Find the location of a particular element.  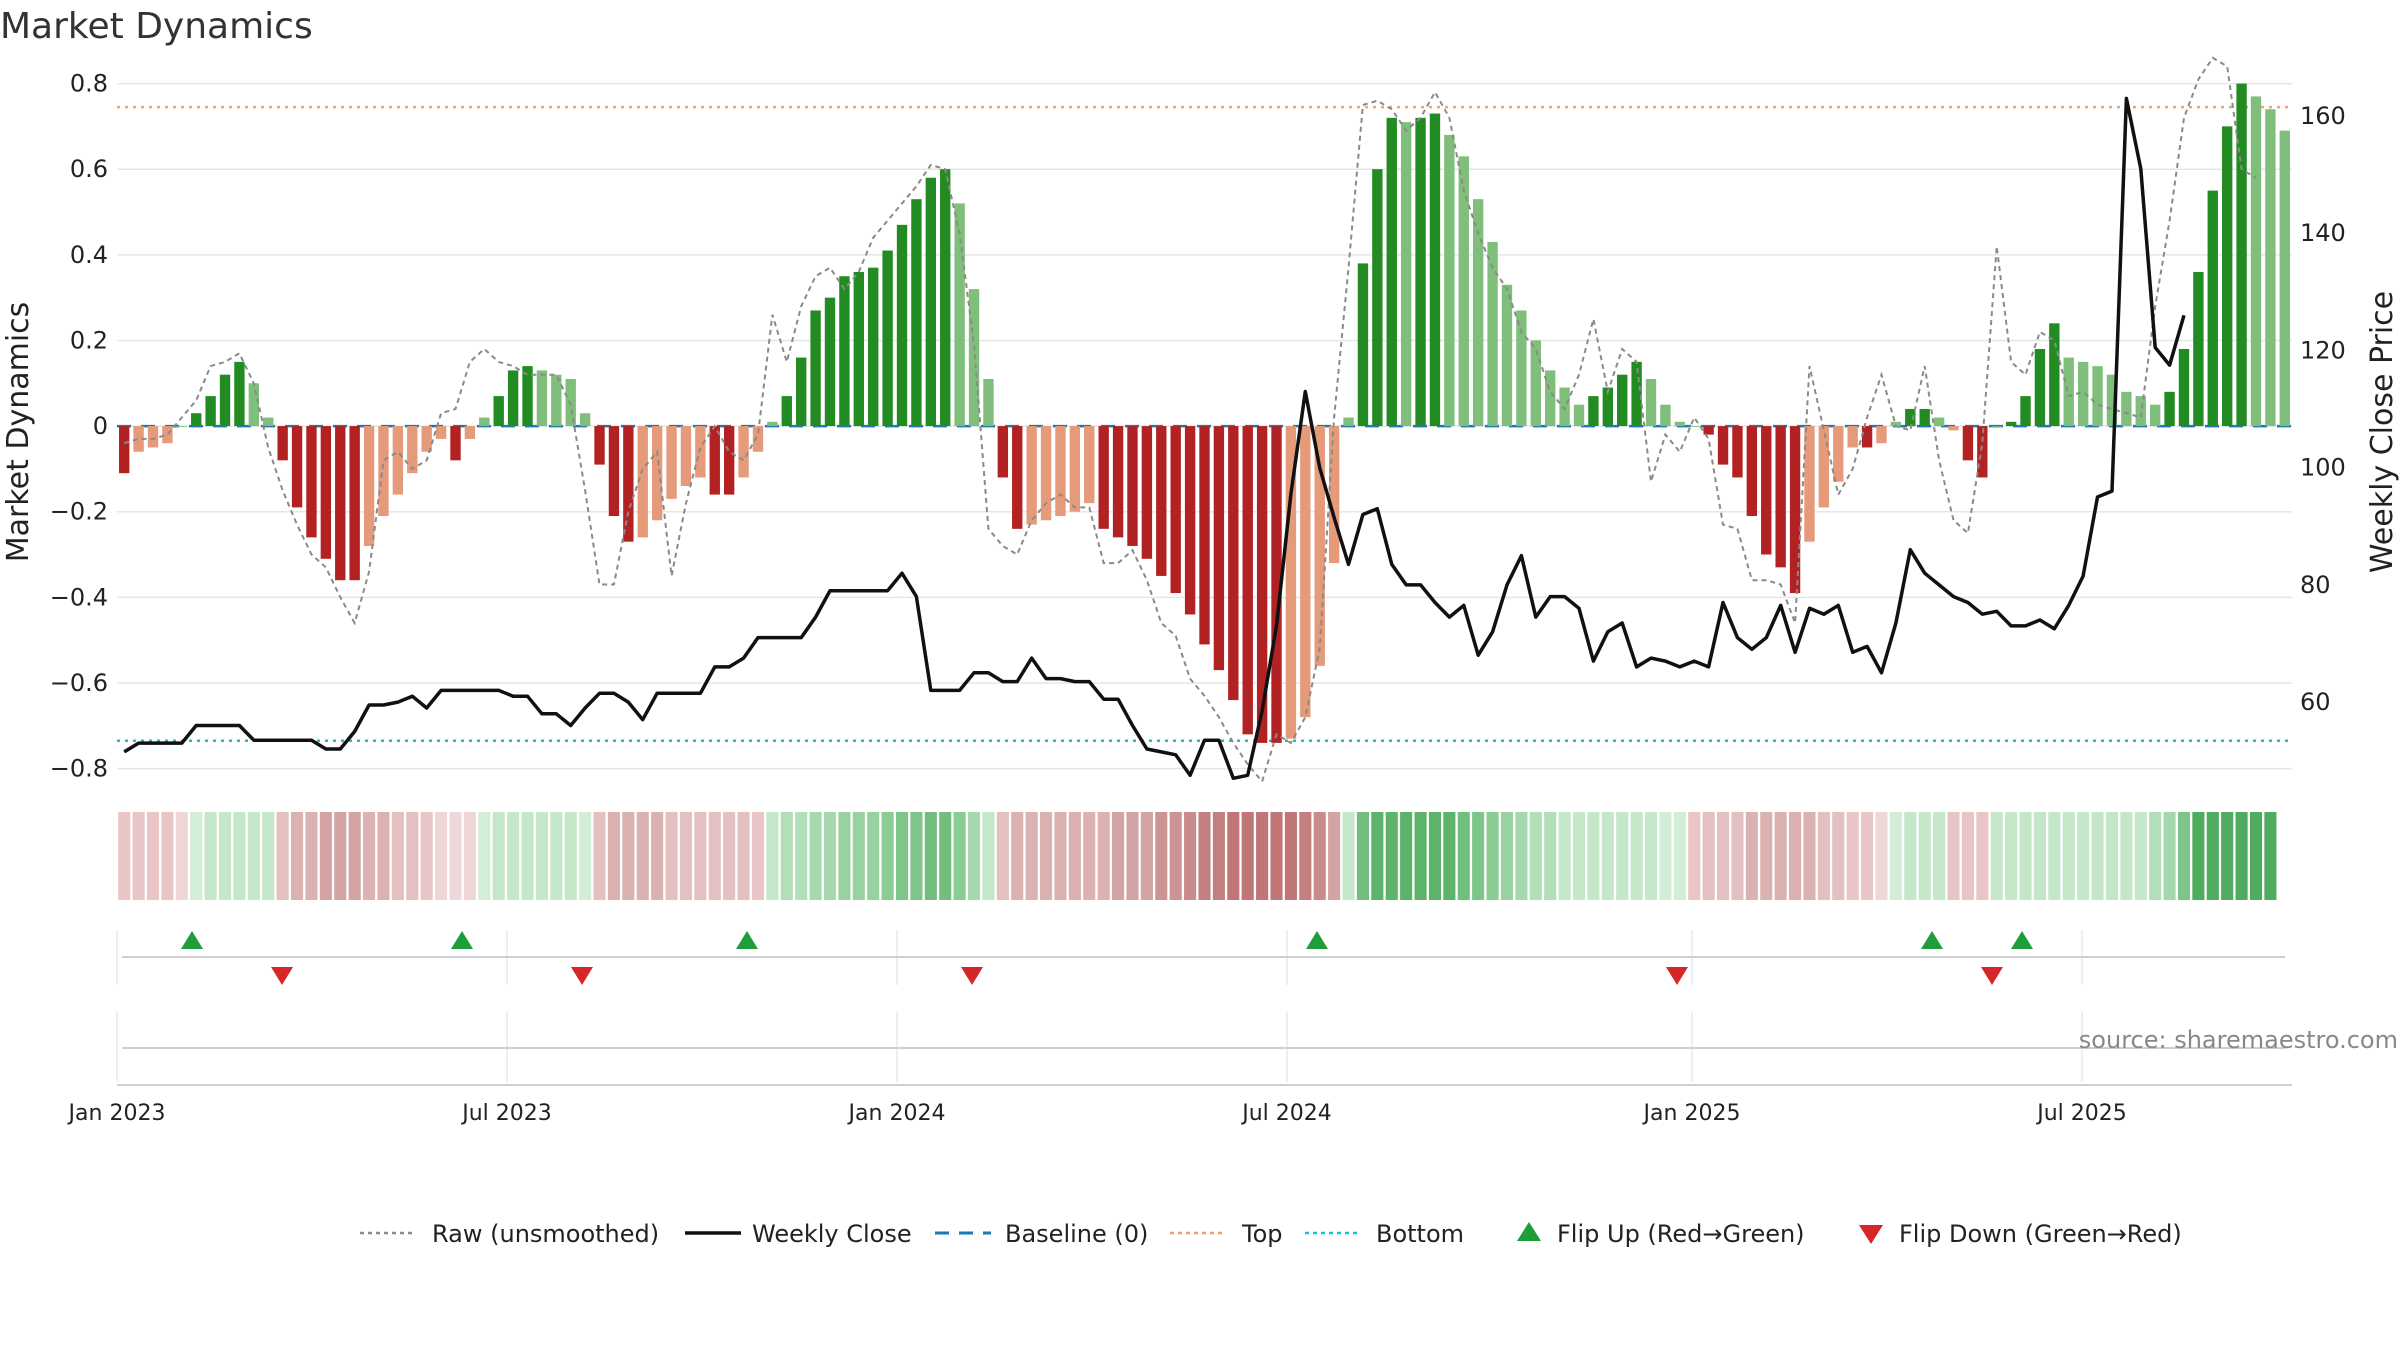

y-tick-label: 0.8 is located at coordinates (89, 84).